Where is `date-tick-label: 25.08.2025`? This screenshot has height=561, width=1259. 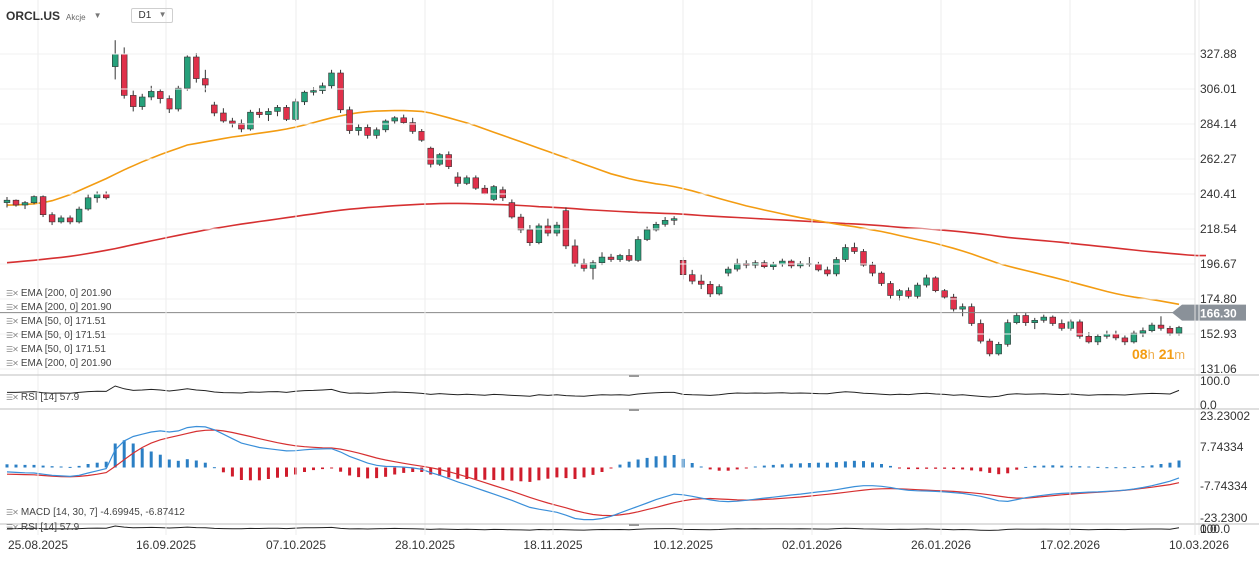 date-tick-label: 25.08.2025 is located at coordinates (38, 545).